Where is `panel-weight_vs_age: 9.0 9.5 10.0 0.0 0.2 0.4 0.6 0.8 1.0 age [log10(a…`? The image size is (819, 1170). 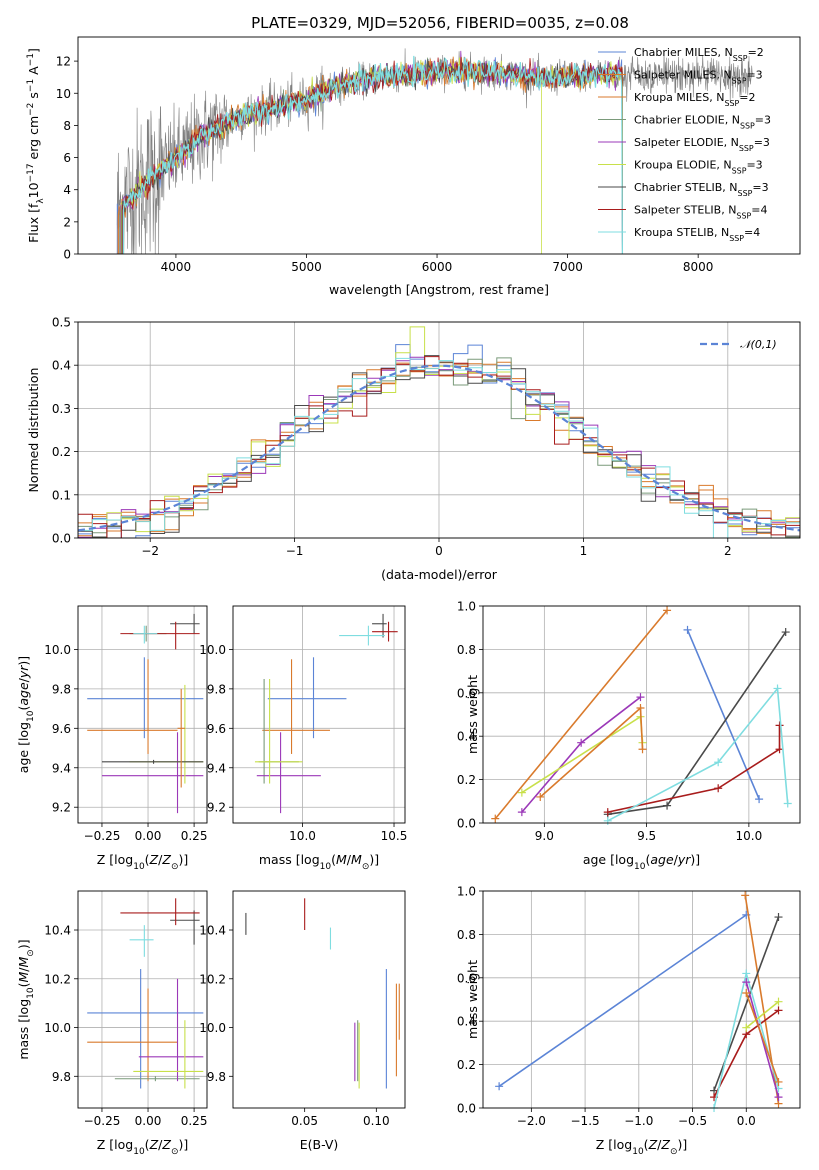
panel-weight_vs_age: 9.0 9.5 10.0 0.0 0.2 0.4 0.6 0.8 1.0 age [log10(a… is located at coordinates (629, 736).